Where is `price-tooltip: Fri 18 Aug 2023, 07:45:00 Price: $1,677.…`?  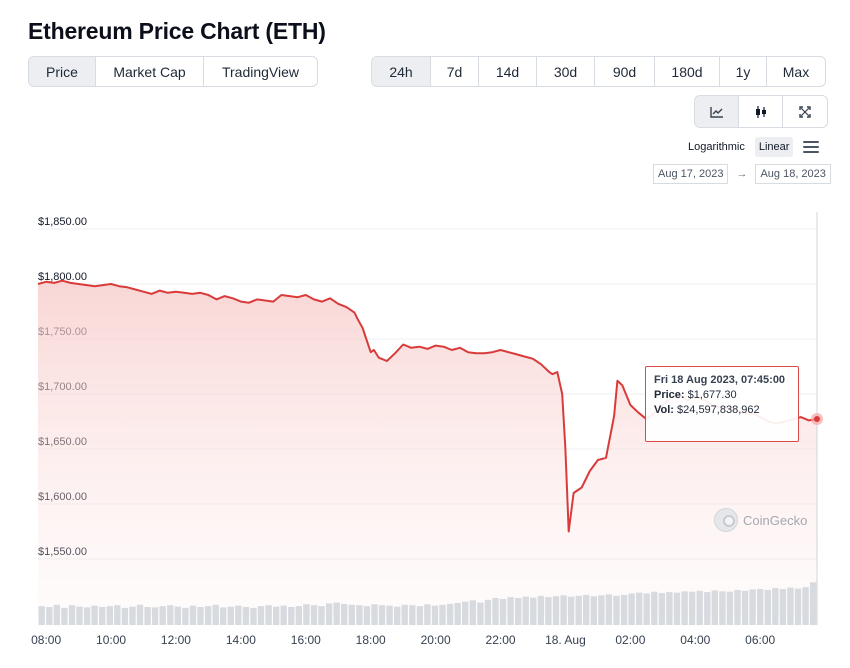
price-tooltip: Fri 18 Aug 2023, 07:45:00 Price: $1,677.… is located at coordinates (722, 404).